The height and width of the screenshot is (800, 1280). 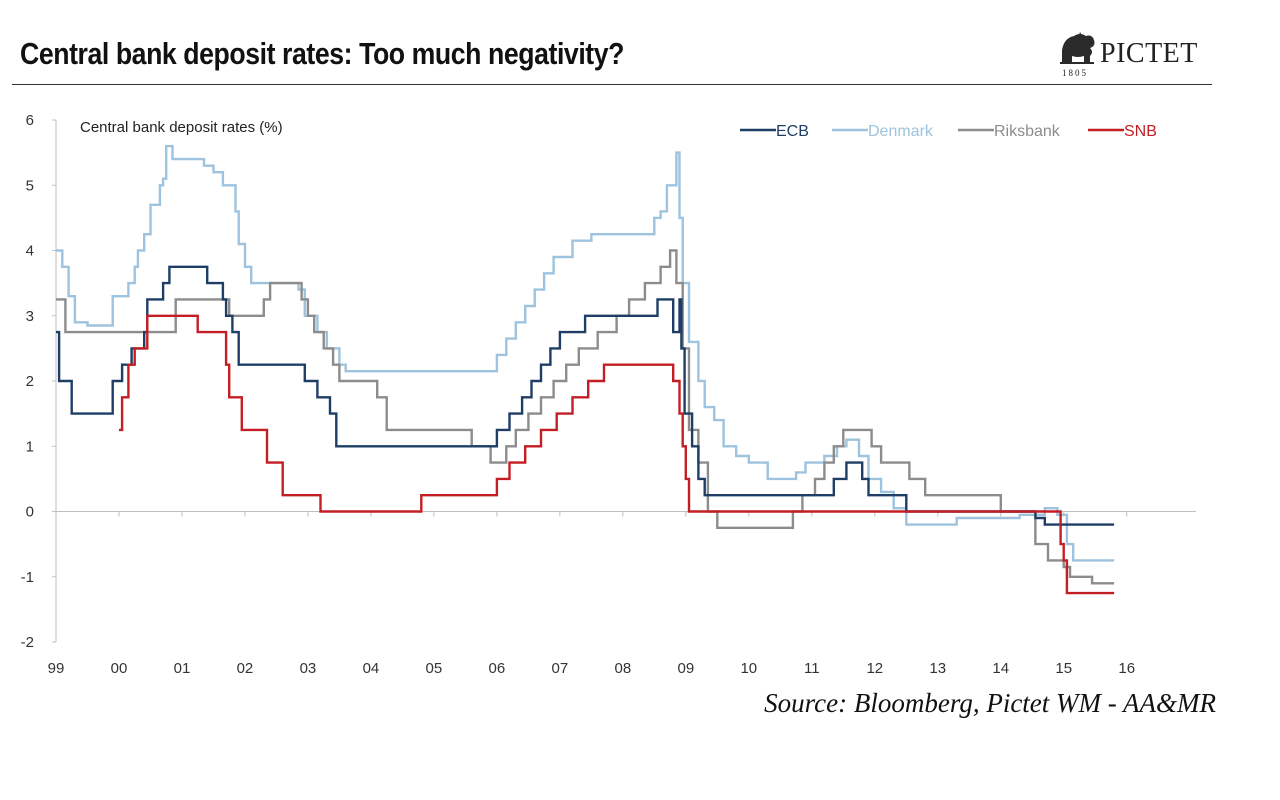 What do you see at coordinates (623, 668) in the screenshot?
I see `x-tick-label: 08` at bounding box center [623, 668].